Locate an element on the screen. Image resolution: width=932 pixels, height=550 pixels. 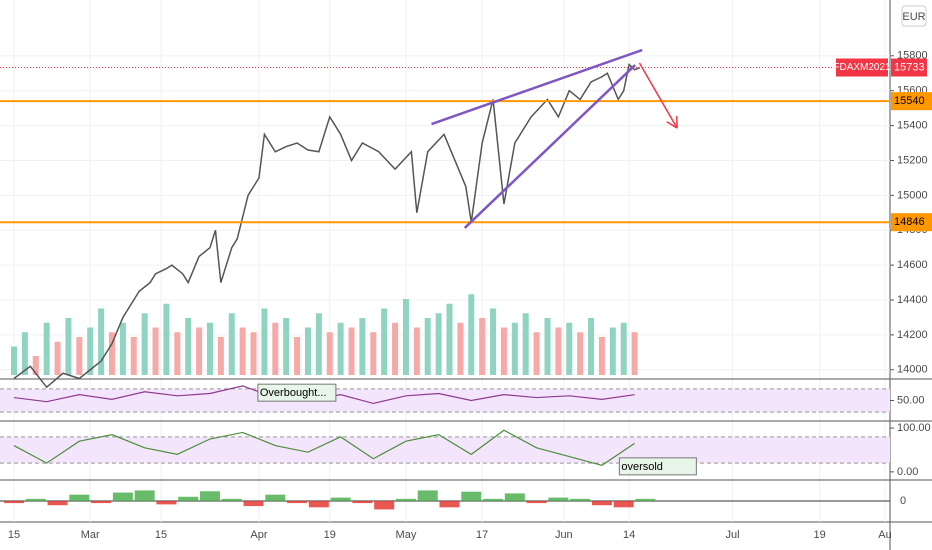
currency-button is located at coordinates (914, 16).